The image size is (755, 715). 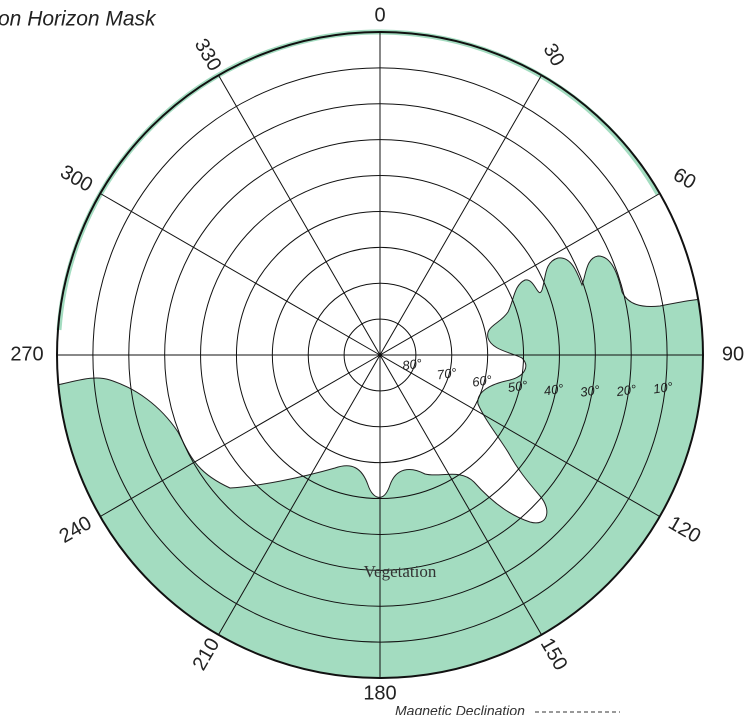 I want to click on elevation-label: 70°, so click(x=447, y=374).